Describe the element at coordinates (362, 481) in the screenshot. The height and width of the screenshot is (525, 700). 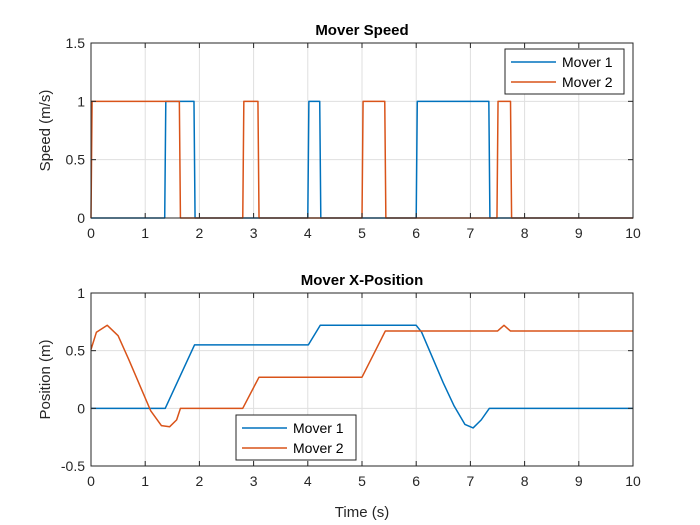
I see `position-x-tick-label: 5` at that location.